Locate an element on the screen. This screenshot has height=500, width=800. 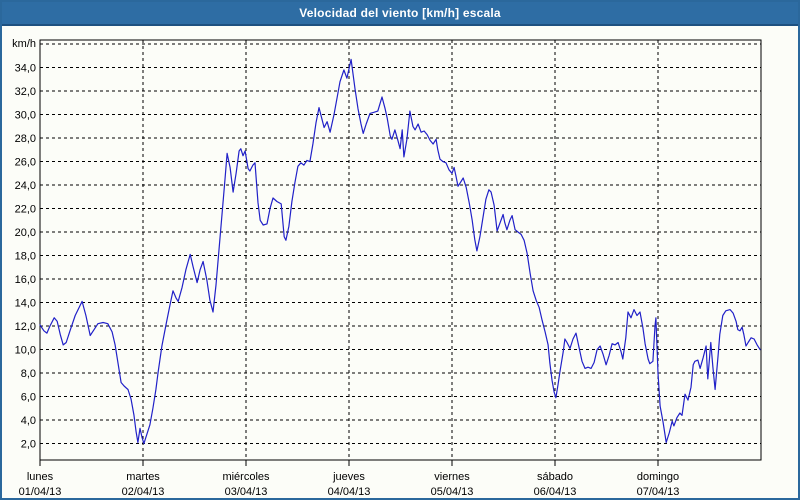
y-axis-tick-label: 32,0 is located at coordinates (25, 92).